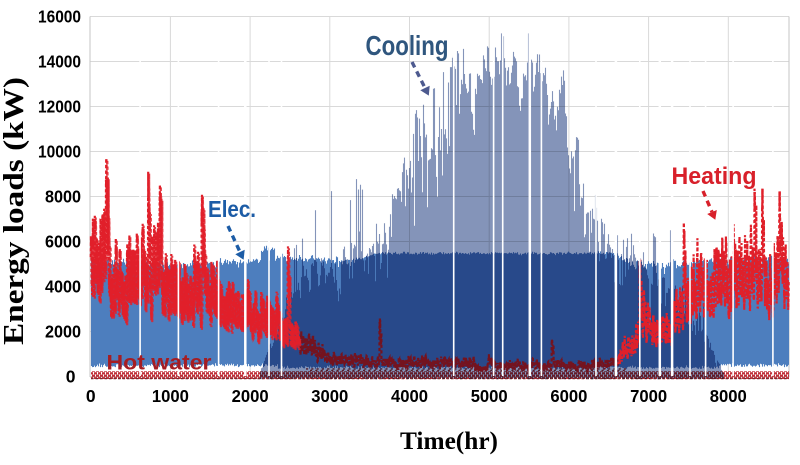 The height and width of the screenshot is (465, 800). Describe the element at coordinates (59, 17) in the screenshot. I see `svg-text: 16000` at that location.